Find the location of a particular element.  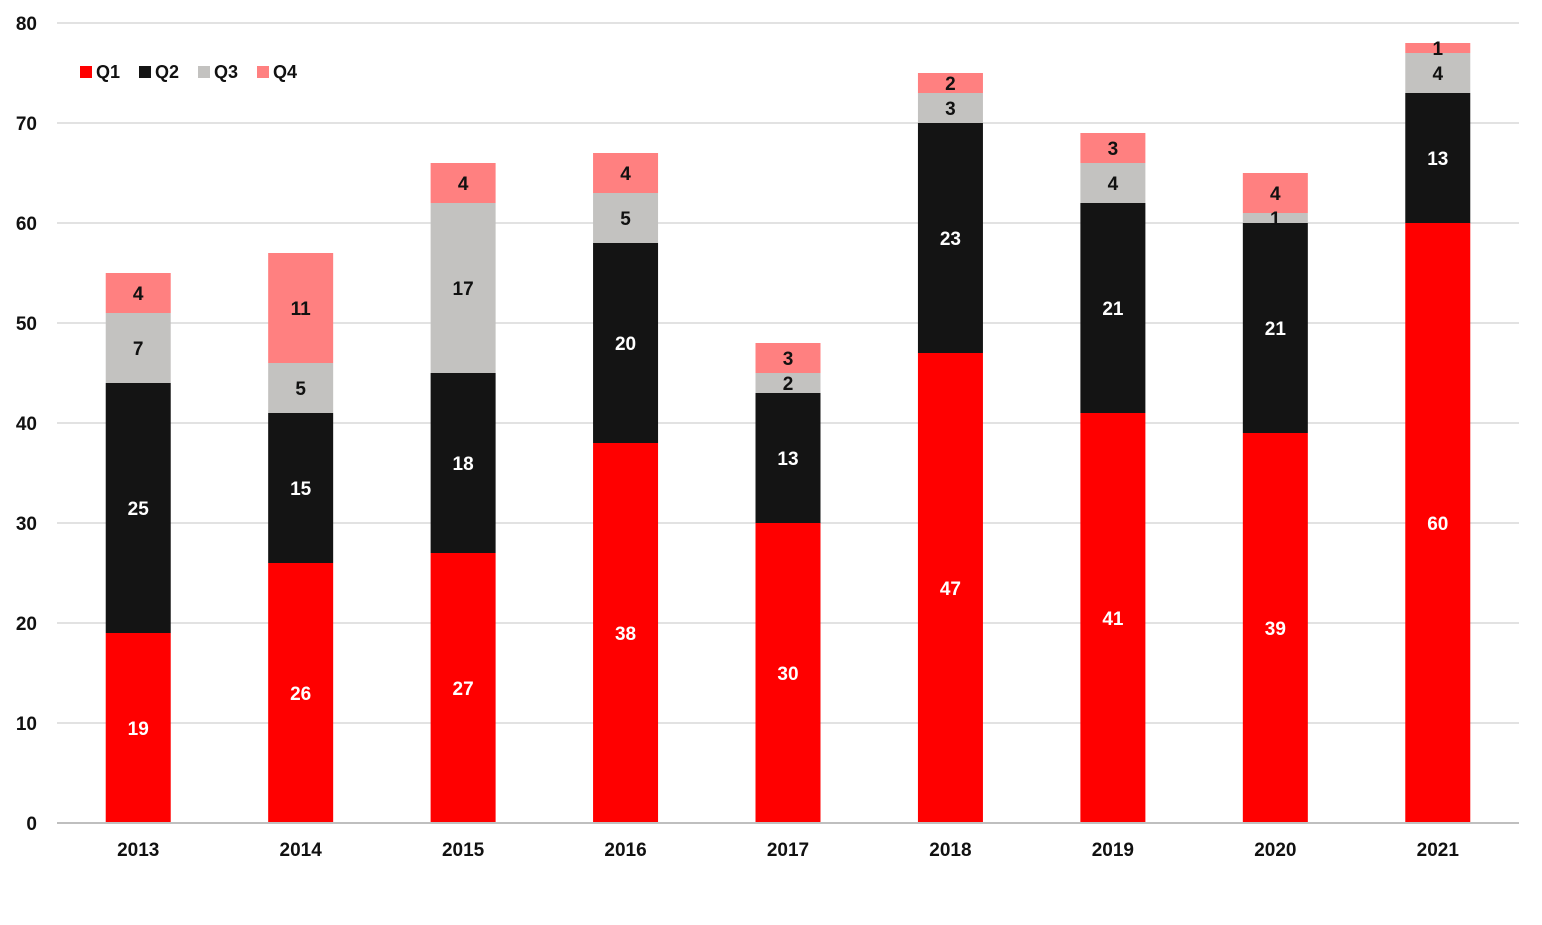

data-label: 7 is located at coordinates (138, 349).